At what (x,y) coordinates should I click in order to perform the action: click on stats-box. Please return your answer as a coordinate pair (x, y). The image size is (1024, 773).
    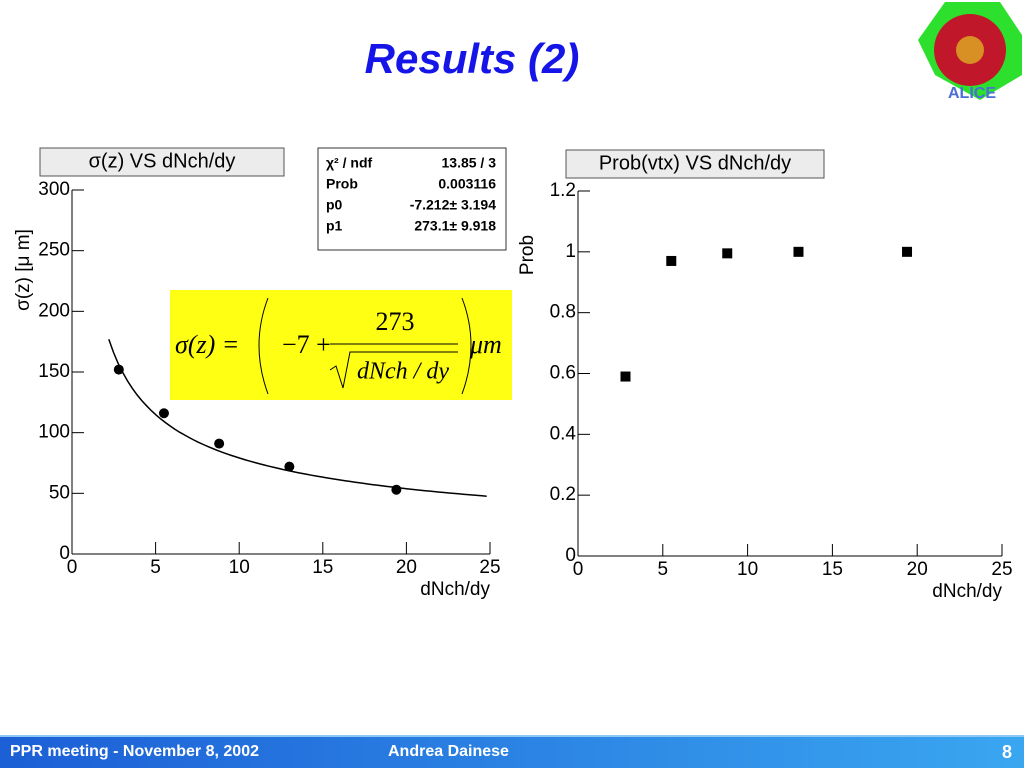
    Looking at the image, I should click on (412, 199).